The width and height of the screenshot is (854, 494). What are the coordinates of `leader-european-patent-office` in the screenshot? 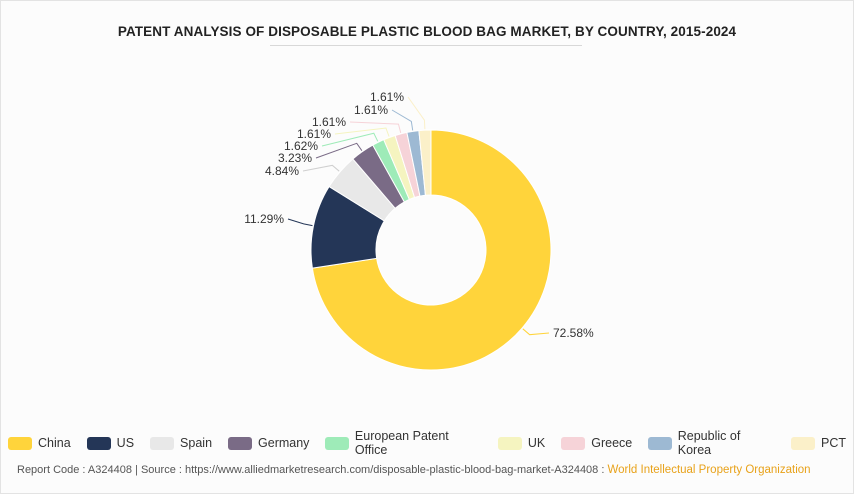 It's located at (350, 139).